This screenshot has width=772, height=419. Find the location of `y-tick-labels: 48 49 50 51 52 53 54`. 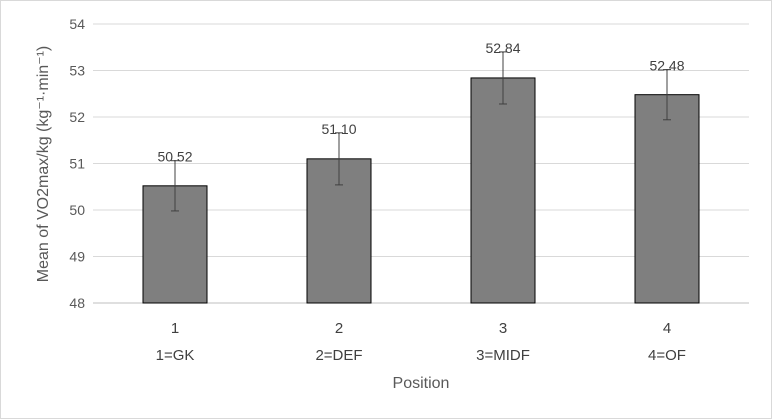

y-tick-labels: 48 49 50 51 52 53 54 is located at coordinates (77, 163).